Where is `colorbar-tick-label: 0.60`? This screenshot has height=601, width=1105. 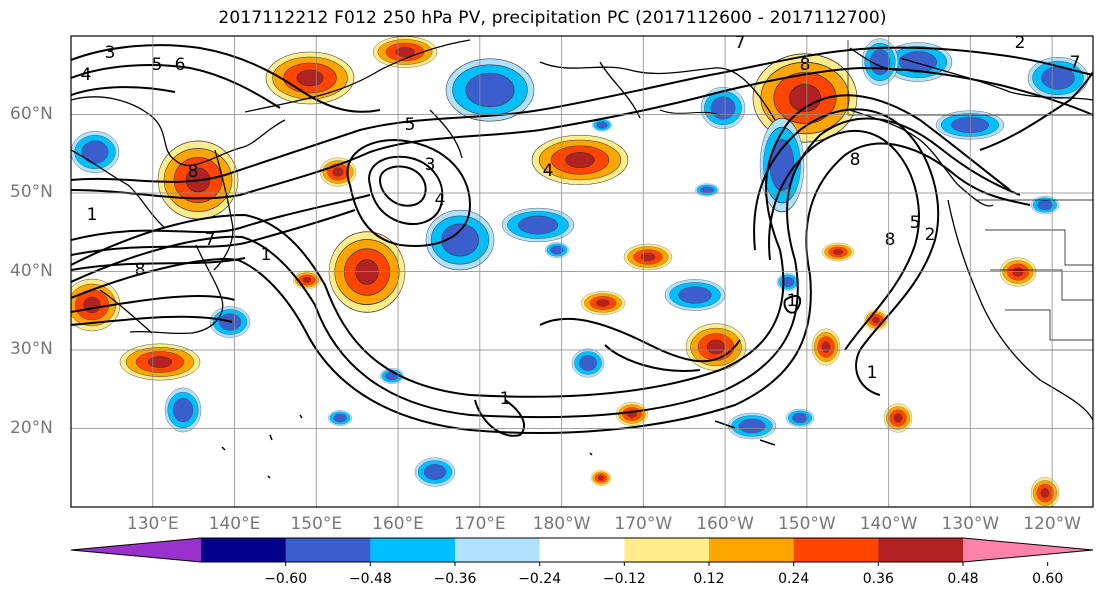
colorbar-tick-label: 0.60 is located at coordinates (1048, 579).